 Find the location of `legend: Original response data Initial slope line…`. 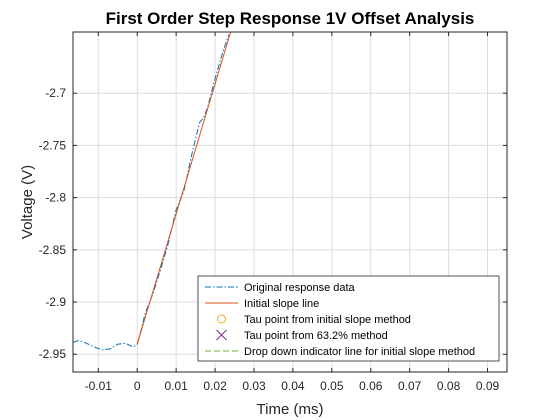

legend: Original response data Initial slope line… is located at coordinates (348, 318).